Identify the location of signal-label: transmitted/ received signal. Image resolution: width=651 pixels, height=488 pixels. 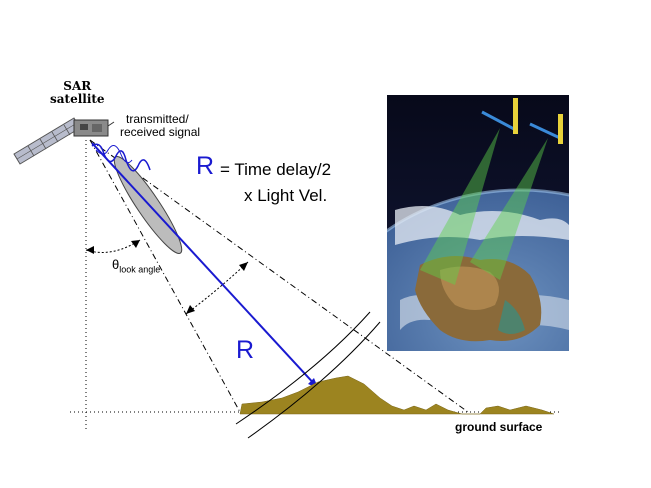
(160, 126).